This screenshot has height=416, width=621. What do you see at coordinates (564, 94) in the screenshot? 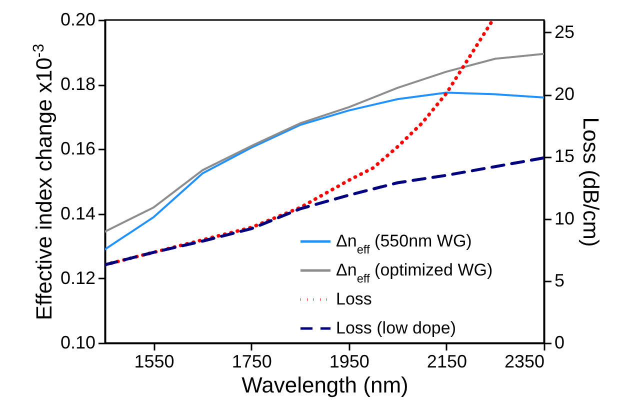
I see `y2-tick-label: 20` at bounding box center [564, 94].